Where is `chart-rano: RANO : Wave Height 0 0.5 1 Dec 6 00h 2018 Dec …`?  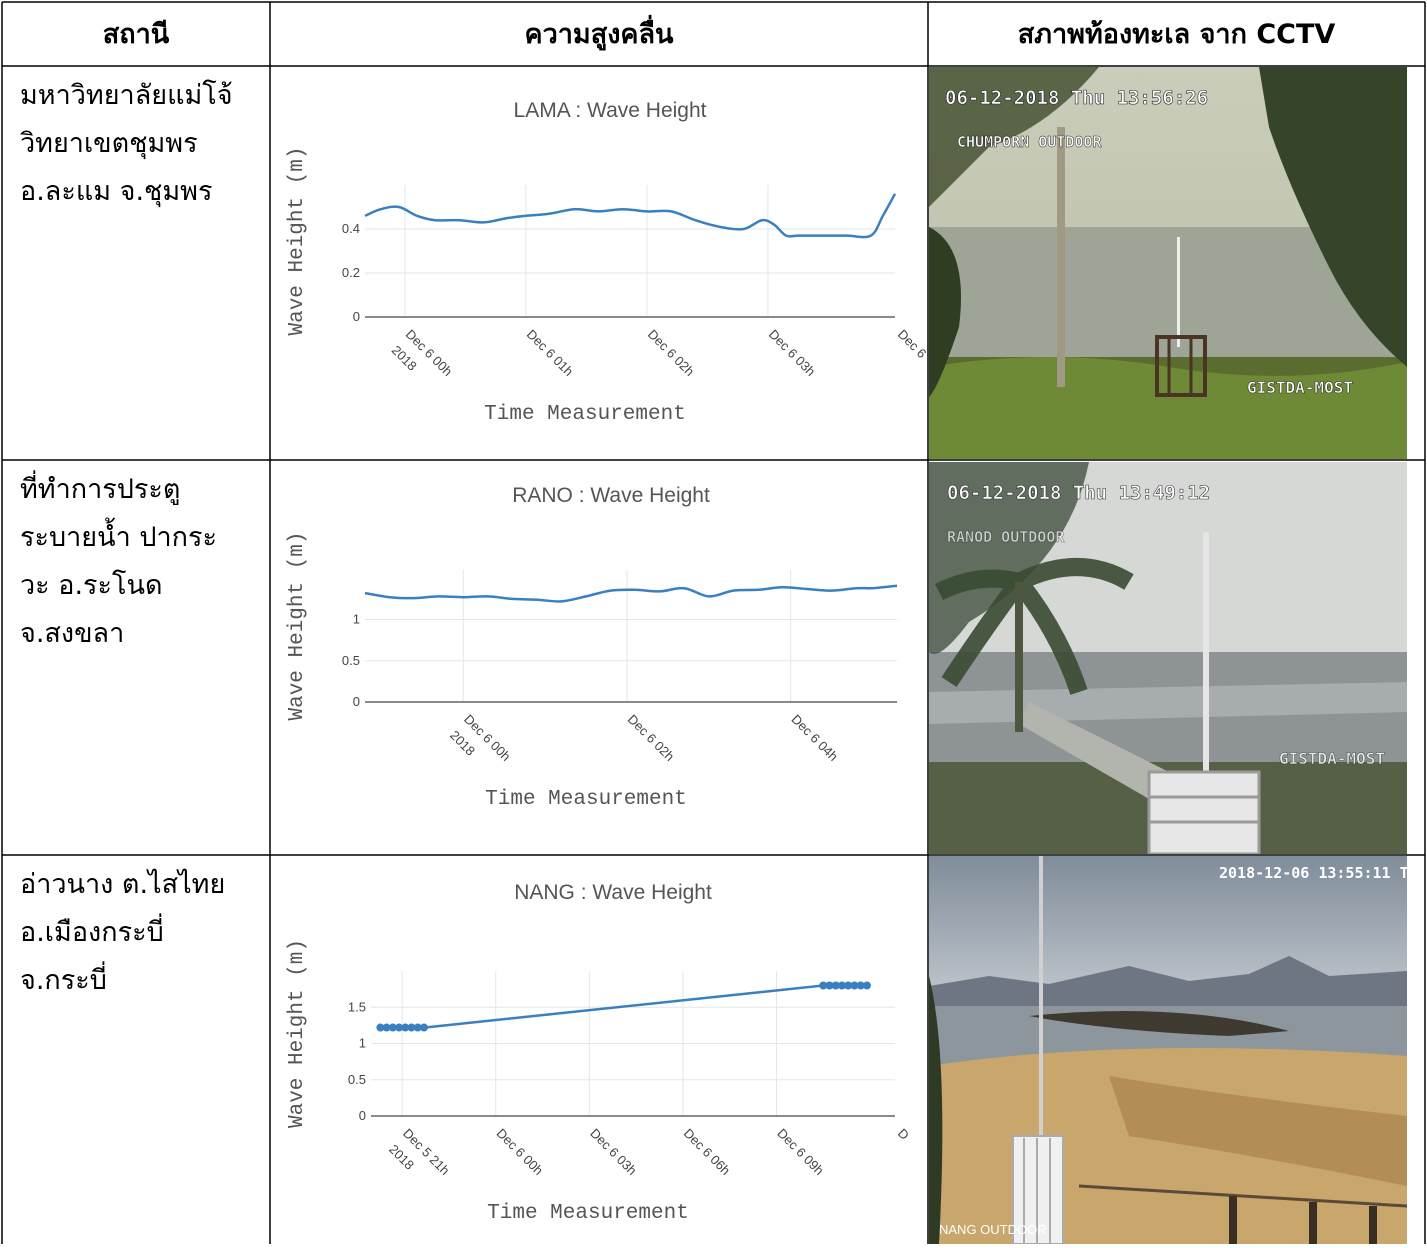
chart-rano: RANO : Wave Height 0 0.5 1 Dec 6 00h 2018 Dec … is located at coordinates (599, 658).